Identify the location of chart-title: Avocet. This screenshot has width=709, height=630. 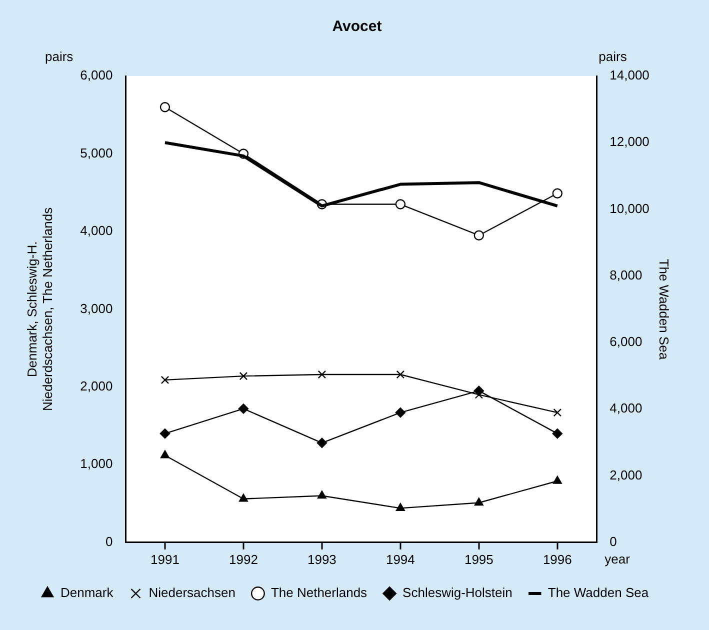
(357, 27).